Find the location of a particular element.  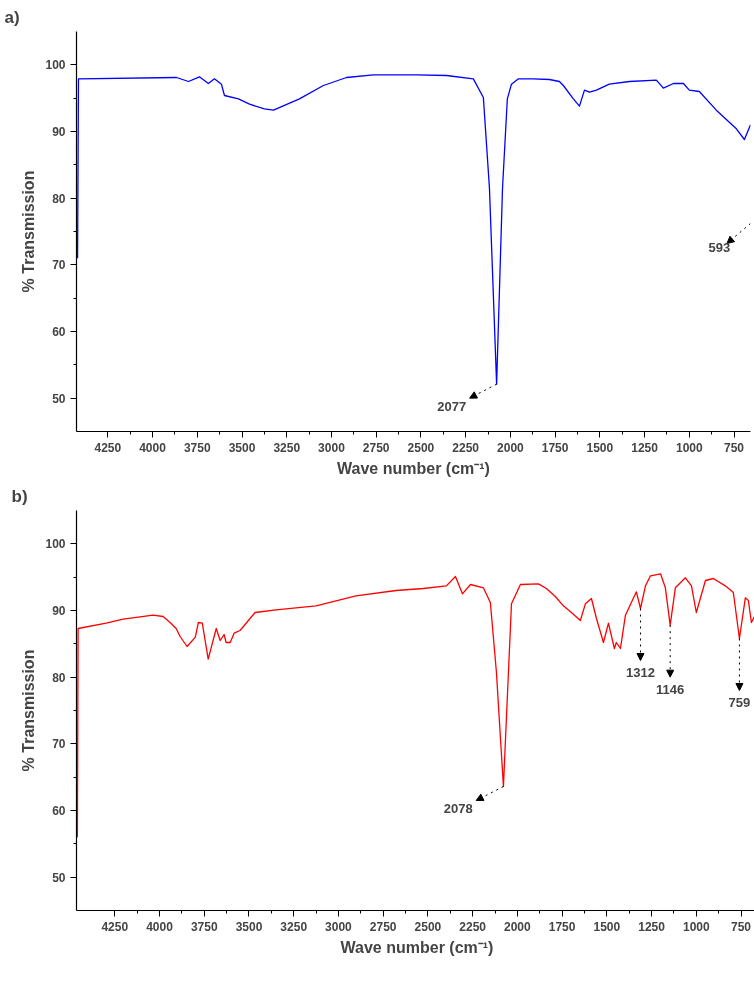

chart-title: a) is located at coordinates (12, 17).